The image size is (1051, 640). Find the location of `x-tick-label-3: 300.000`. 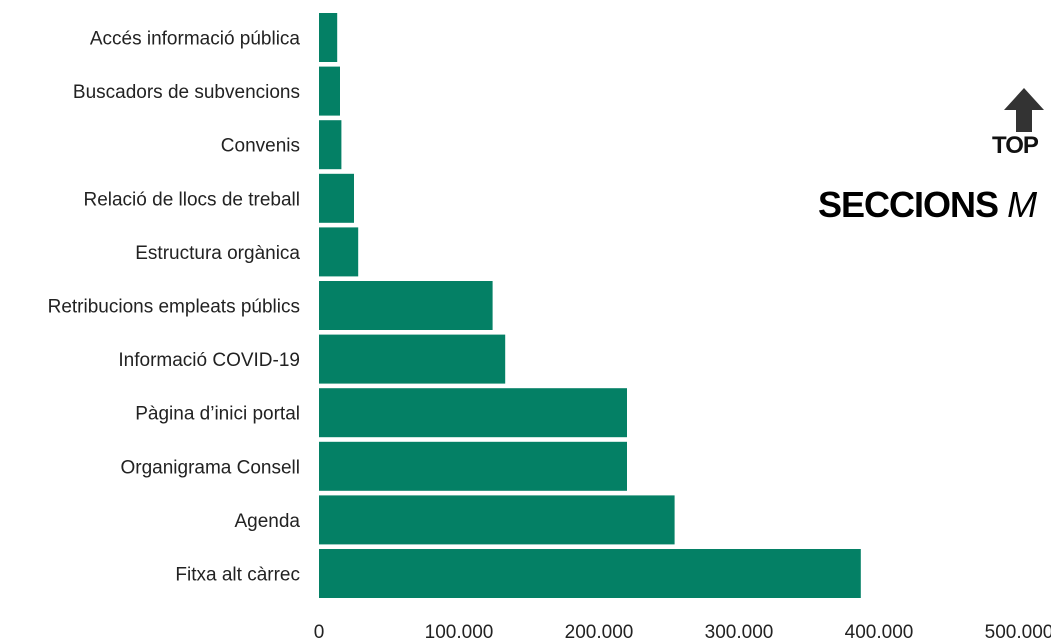

x-tick-label-3: 300.000 is located at coordinates (739, 631).